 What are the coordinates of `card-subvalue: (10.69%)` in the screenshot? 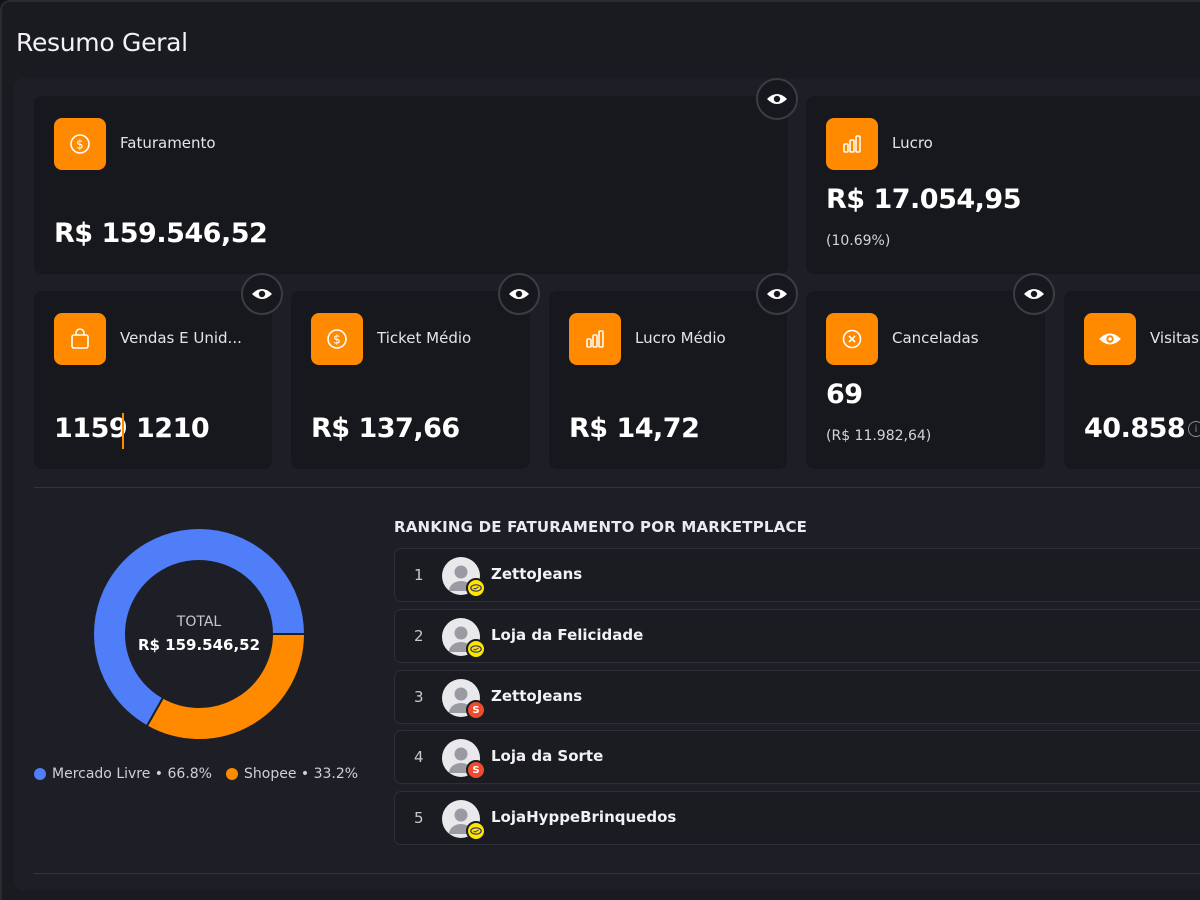 It's located at (858, 241).